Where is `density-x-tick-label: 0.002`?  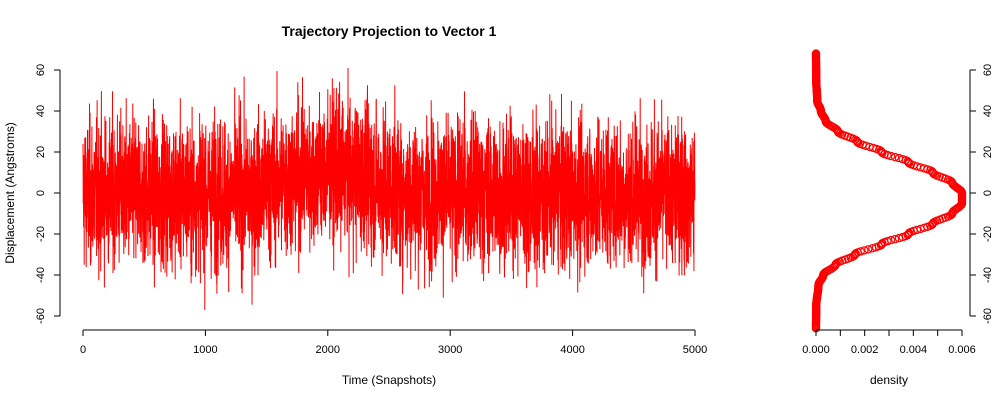
density-x-tick-label: 0.002 is located at coordinates (865, 350).